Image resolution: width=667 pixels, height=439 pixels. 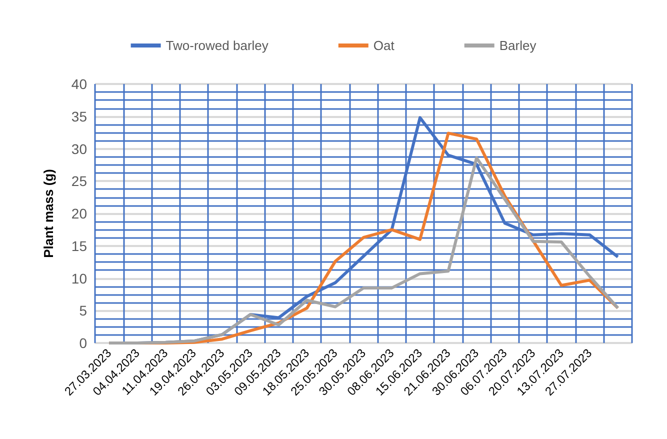 What do you see at coordinates (518, 45) in the screenshot?
I see `legend-label: Barley` at bounding box center [518, 45].